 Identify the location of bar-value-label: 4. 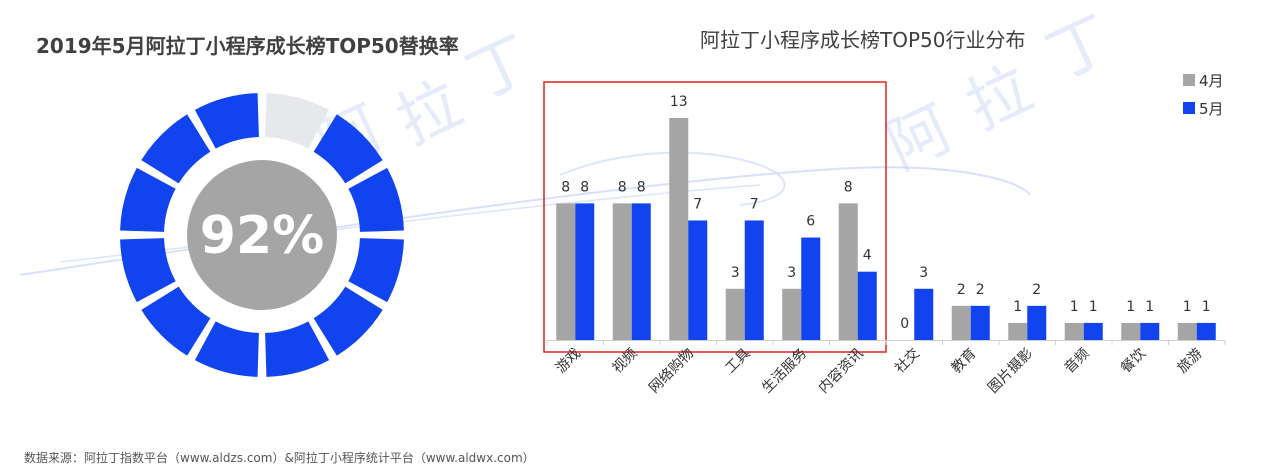
(867, 256).